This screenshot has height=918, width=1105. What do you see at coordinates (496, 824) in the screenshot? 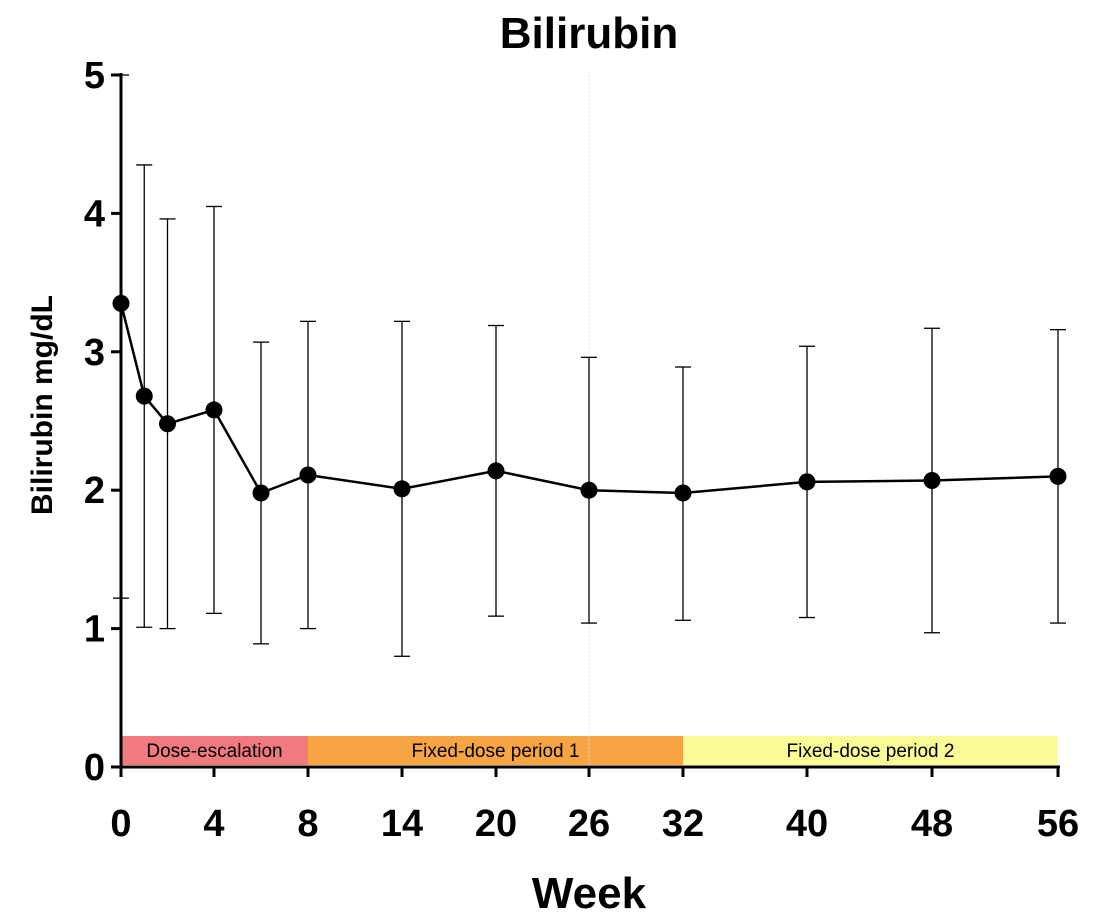
I see `x-tick-label: 20` at bounding box center [496, 824].